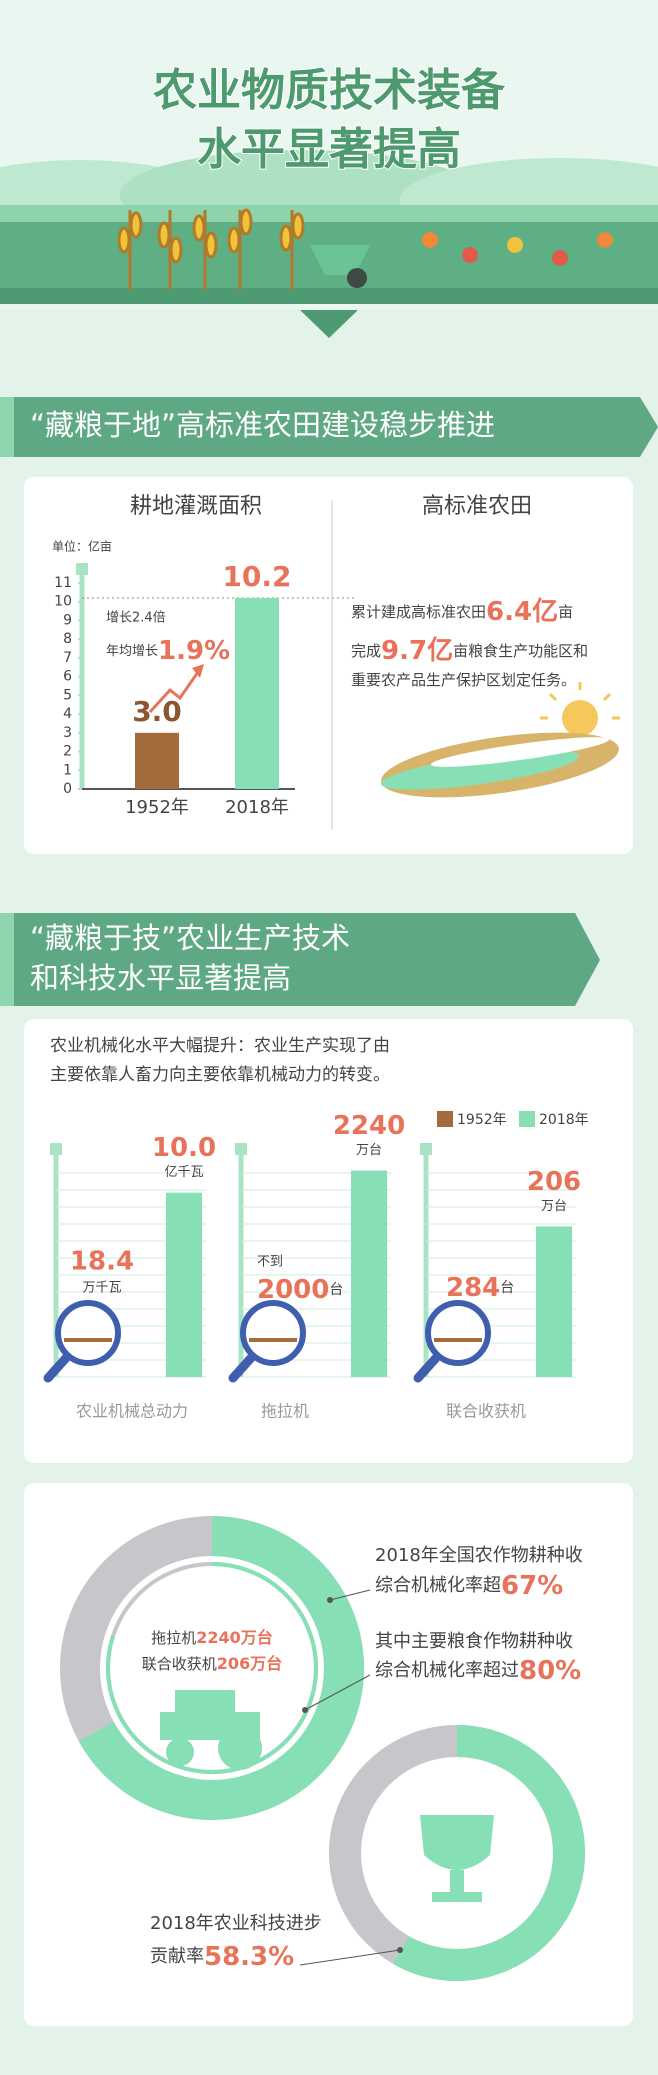 Image resolution: width=658 pixels, height=2075 pixels. Describe the element at coordinates (67, 770) in the screenshot. I see `y-tick-label: 1` at that location.